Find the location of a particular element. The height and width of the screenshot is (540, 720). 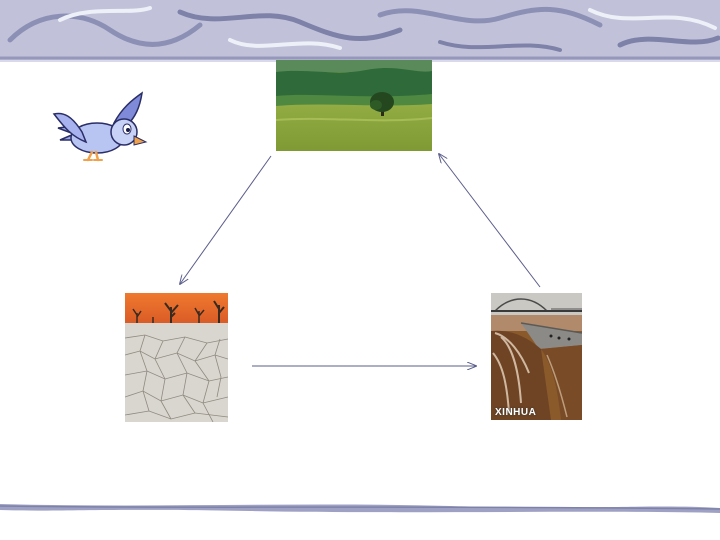

flood-photo: XINHUA is located at coordinates (536, 356).